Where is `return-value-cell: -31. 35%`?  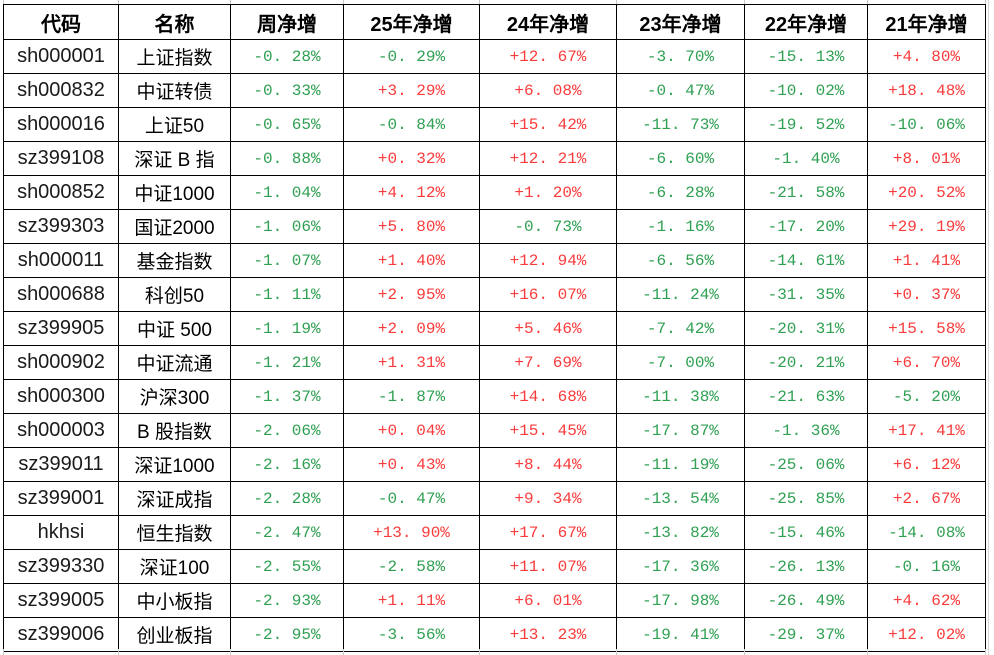 return-value-cell: -31. 35% is located at coordinates (806, 294).